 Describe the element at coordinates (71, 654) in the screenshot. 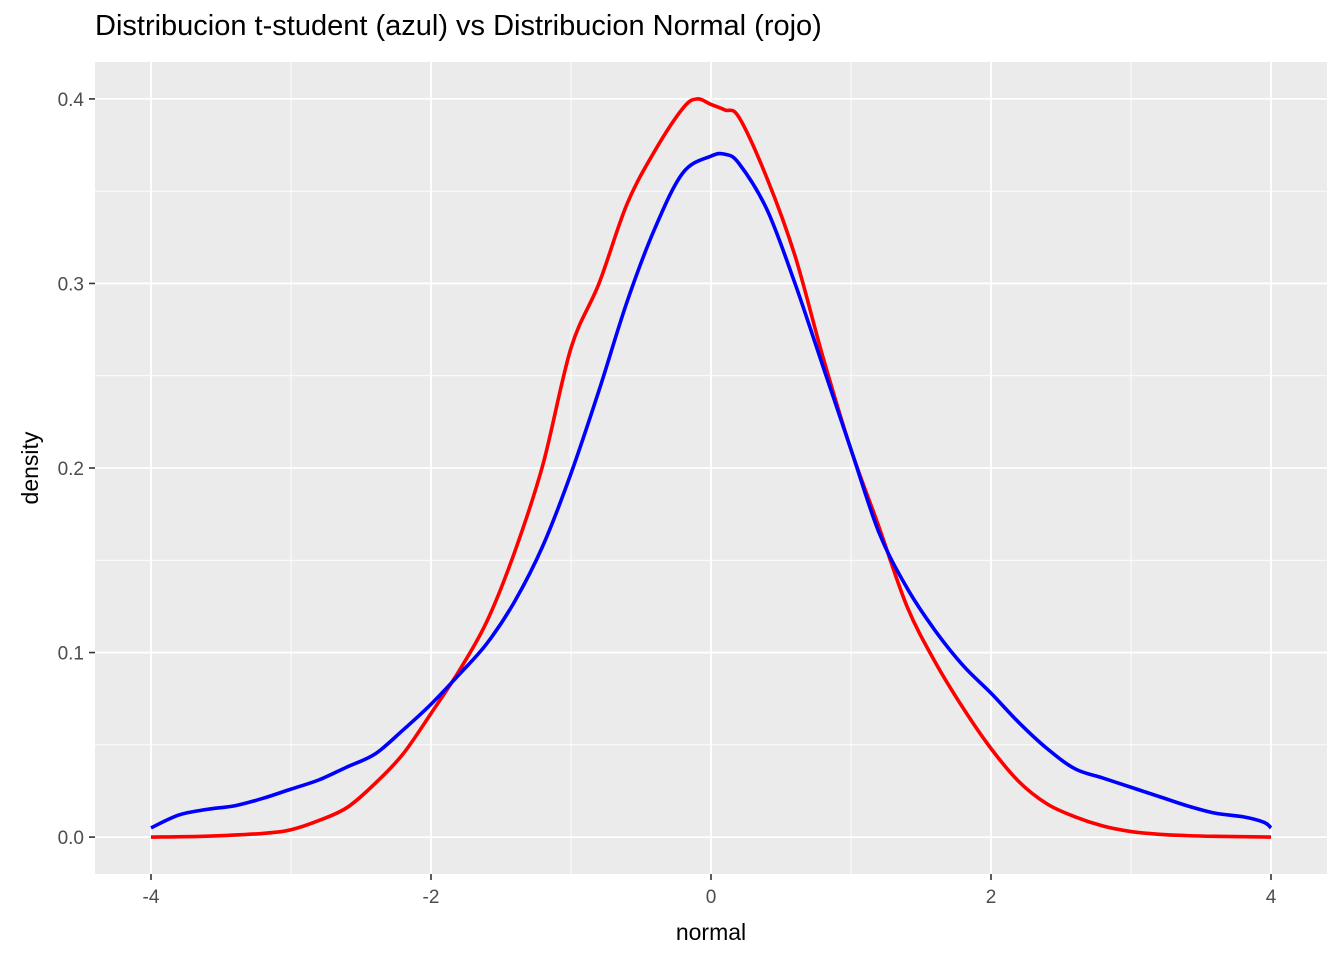

I see `y-tick-label: 0.1` at that location.